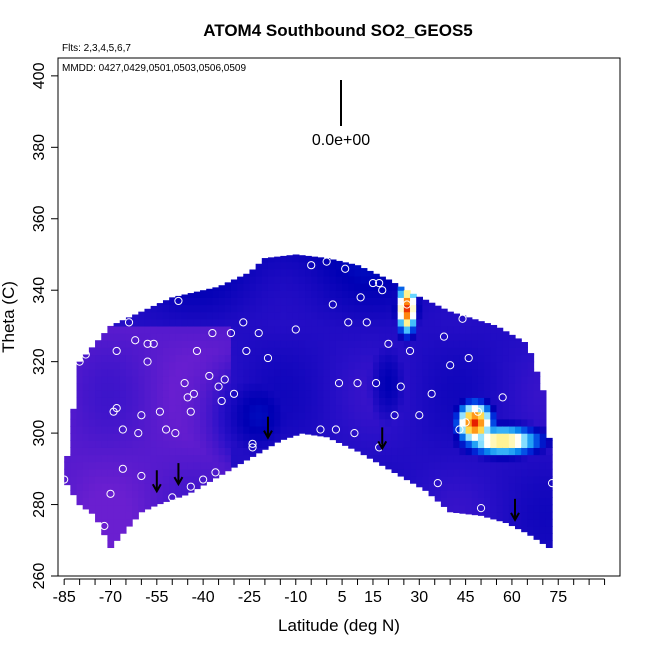  I want to click on x-tick-label: -55, so click(156, 597).